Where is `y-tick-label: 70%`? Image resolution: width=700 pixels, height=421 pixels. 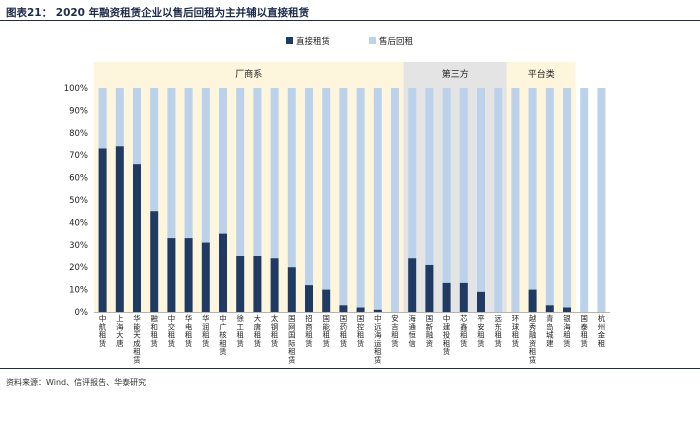 y-tick-label: 70% is located at coordinates (78, 156).